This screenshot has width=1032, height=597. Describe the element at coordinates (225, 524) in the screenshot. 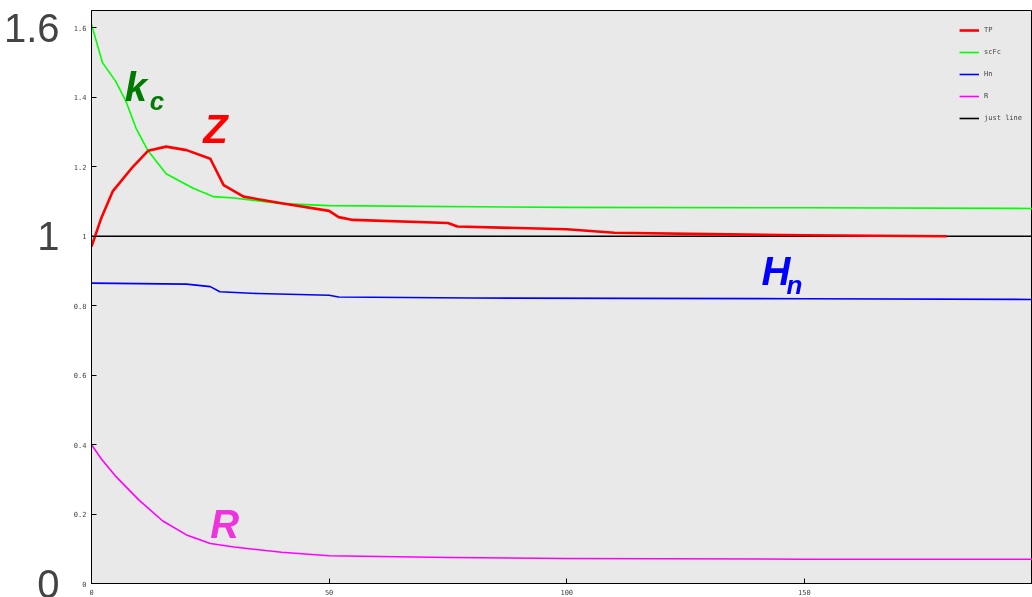

I see `annotation: R` at that location.